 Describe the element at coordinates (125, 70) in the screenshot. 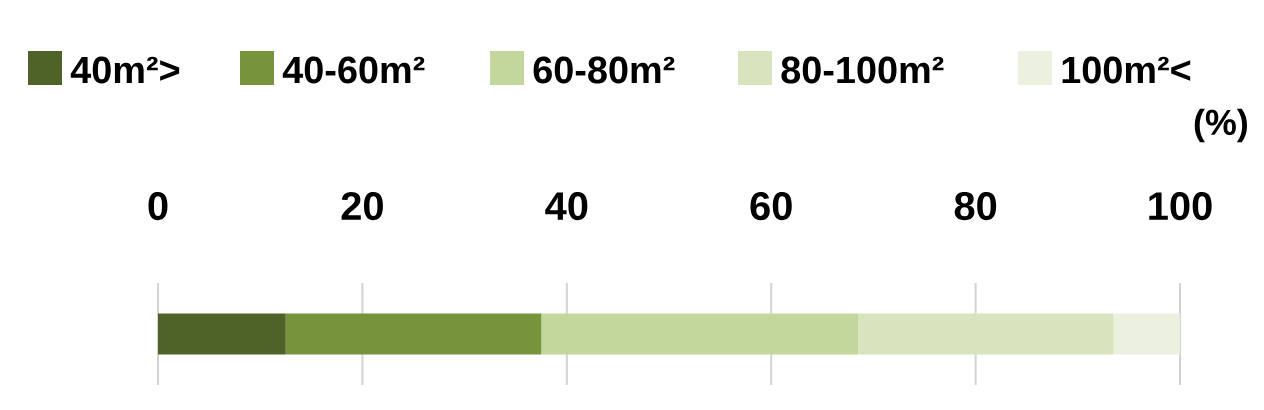

I see `legend-label: 40m²>` at that location.